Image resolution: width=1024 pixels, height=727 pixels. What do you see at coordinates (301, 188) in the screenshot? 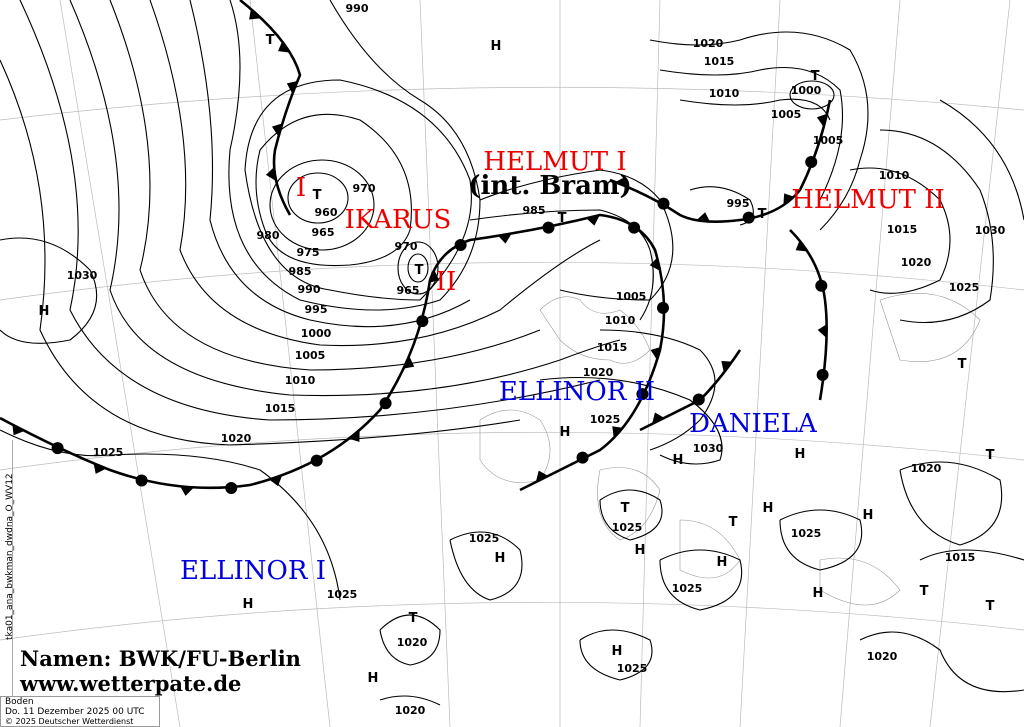
I see `system-name: I` at bounding box center [301, 188].